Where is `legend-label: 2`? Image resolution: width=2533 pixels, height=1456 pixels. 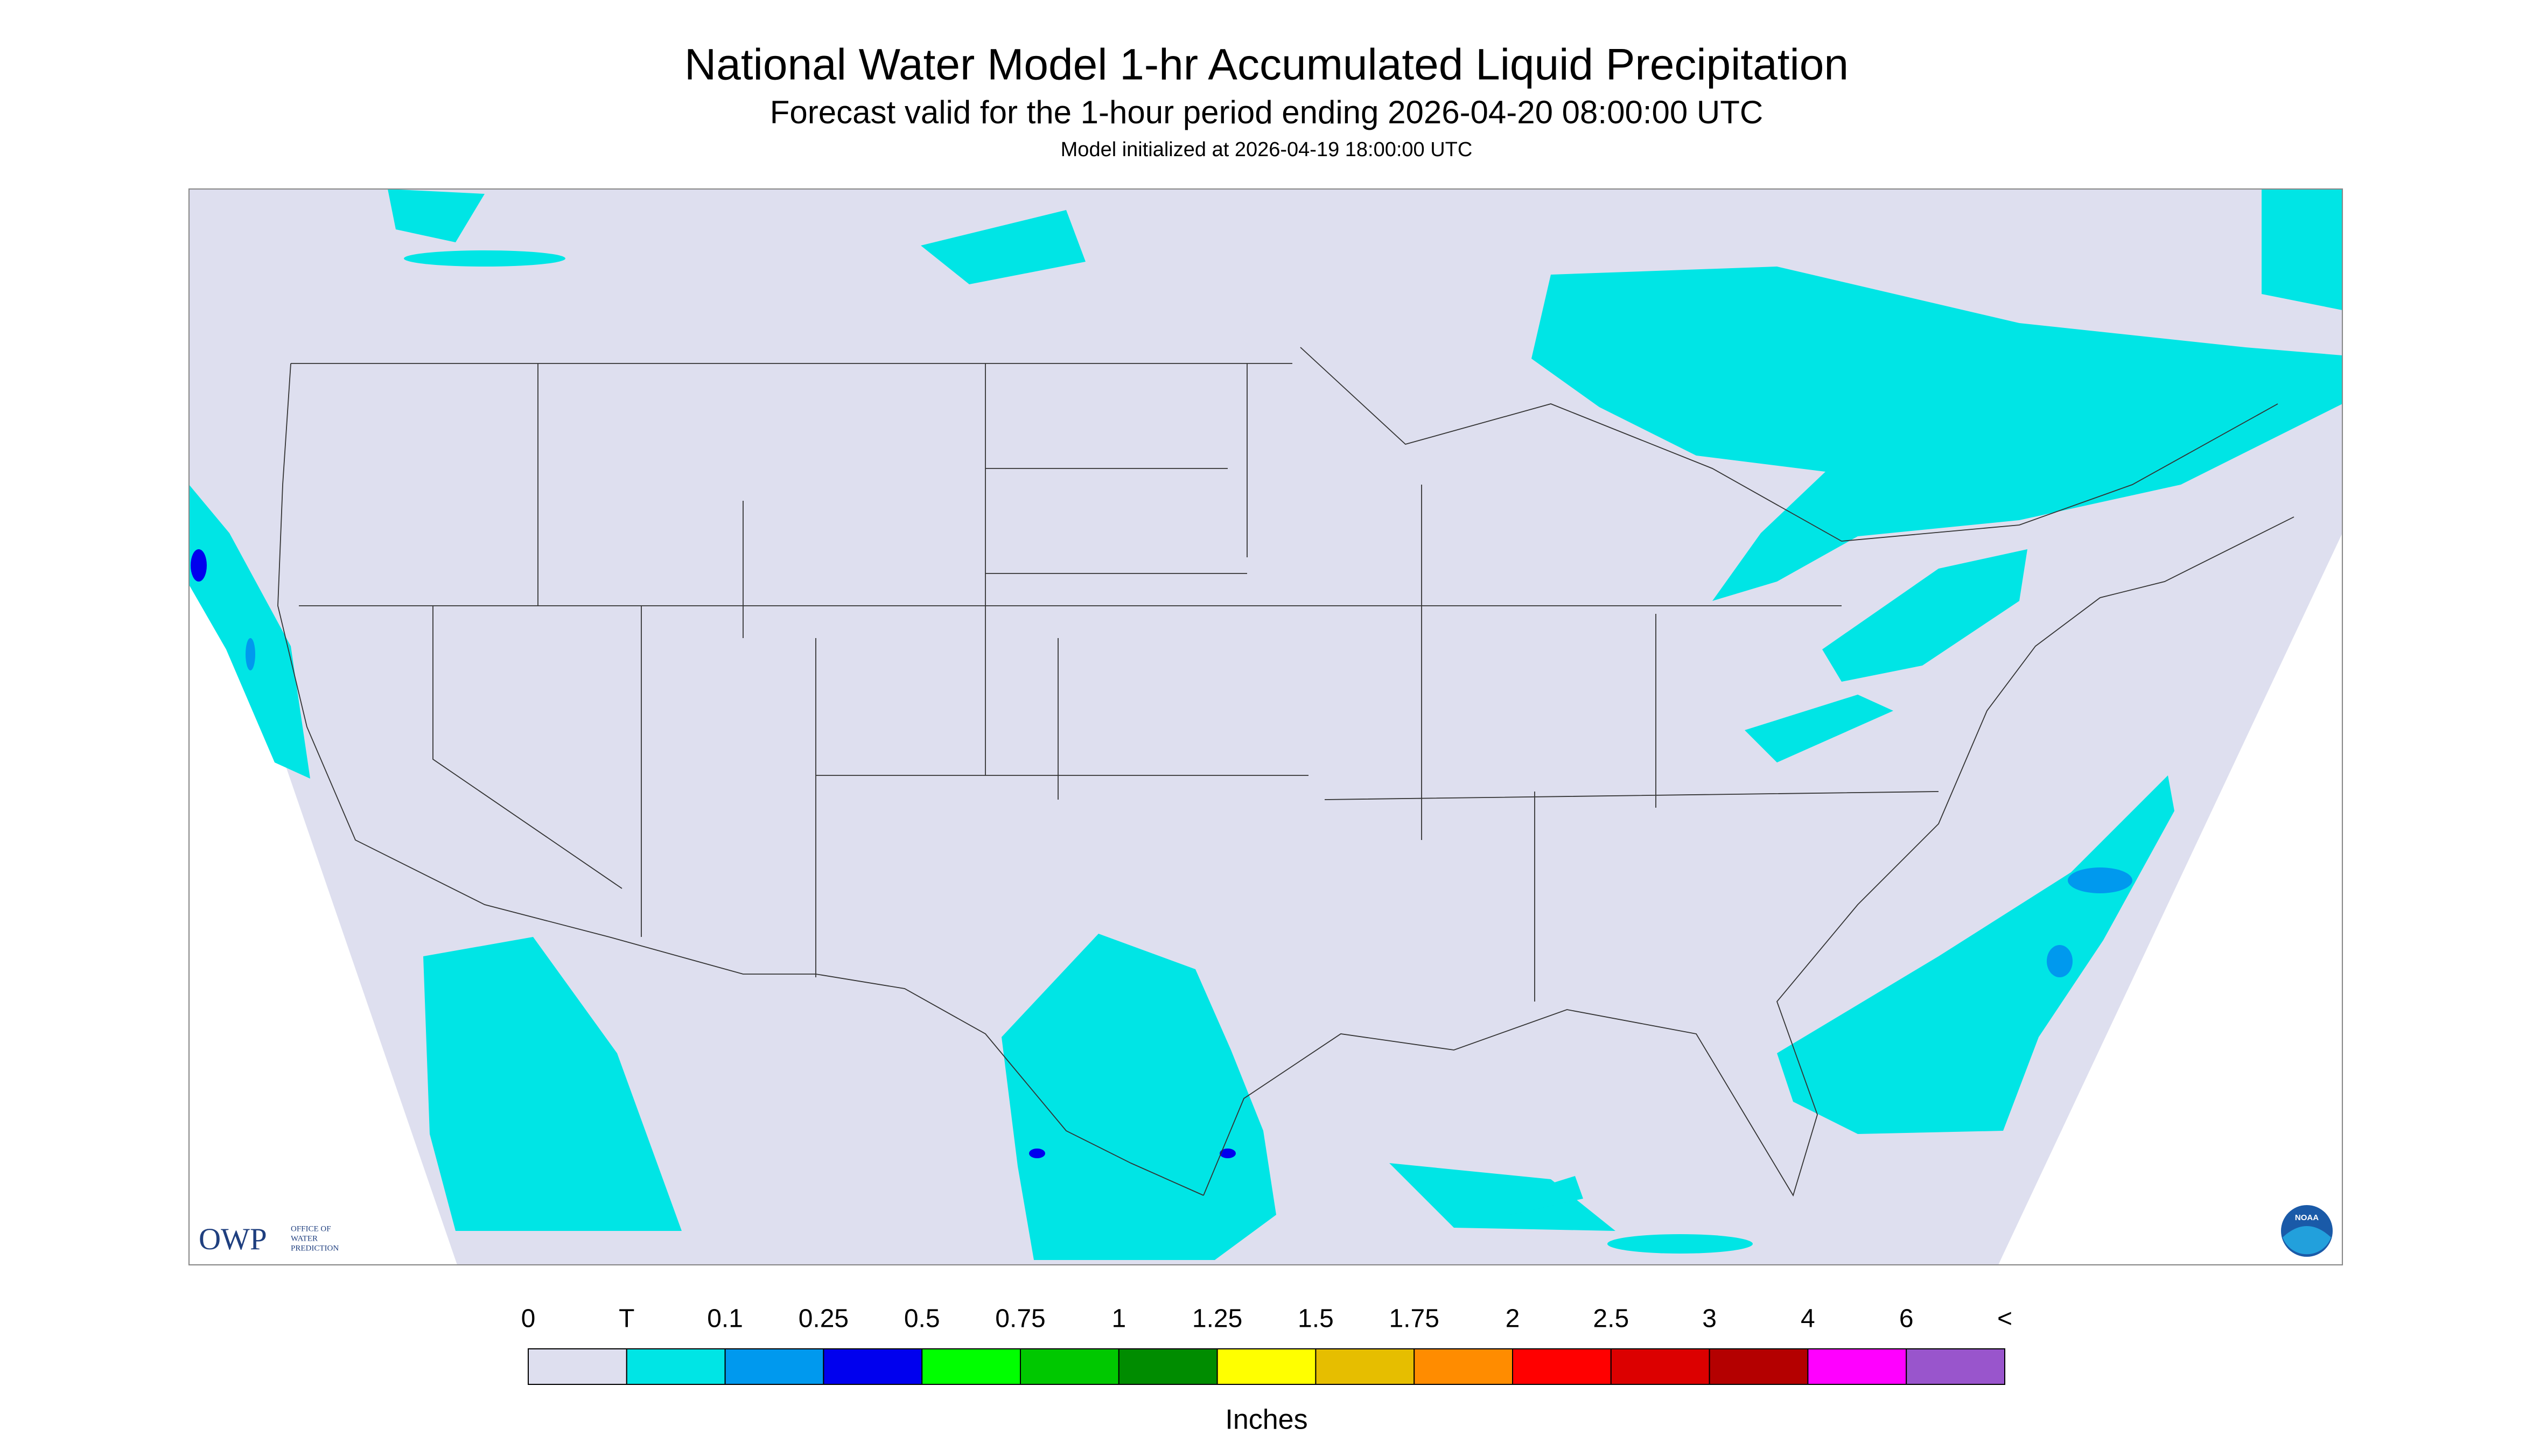
legend-label: 2 is located at coordinates (1513, 1319).